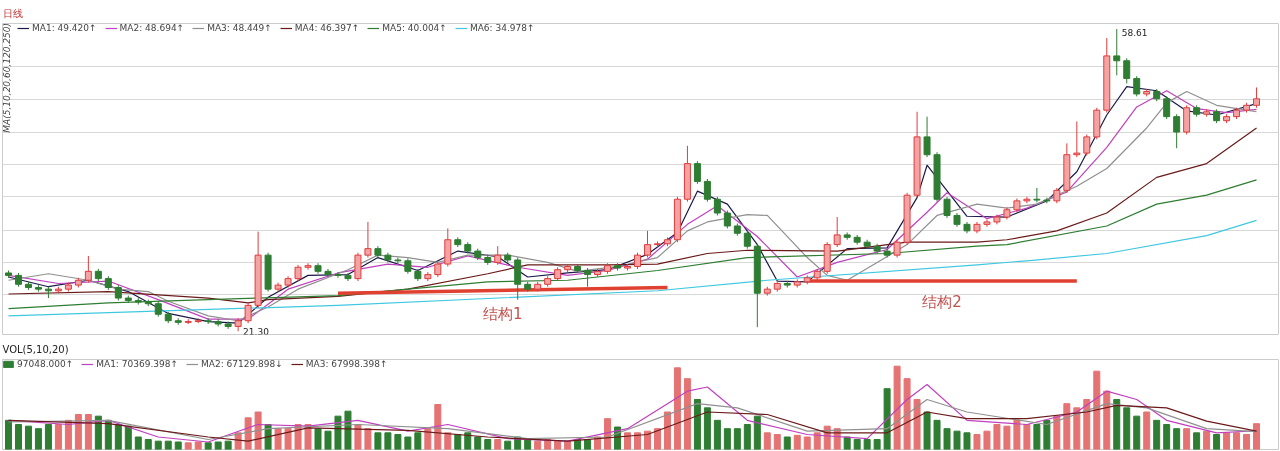  I want to click on annotation: 结构1, so click(502, 314).